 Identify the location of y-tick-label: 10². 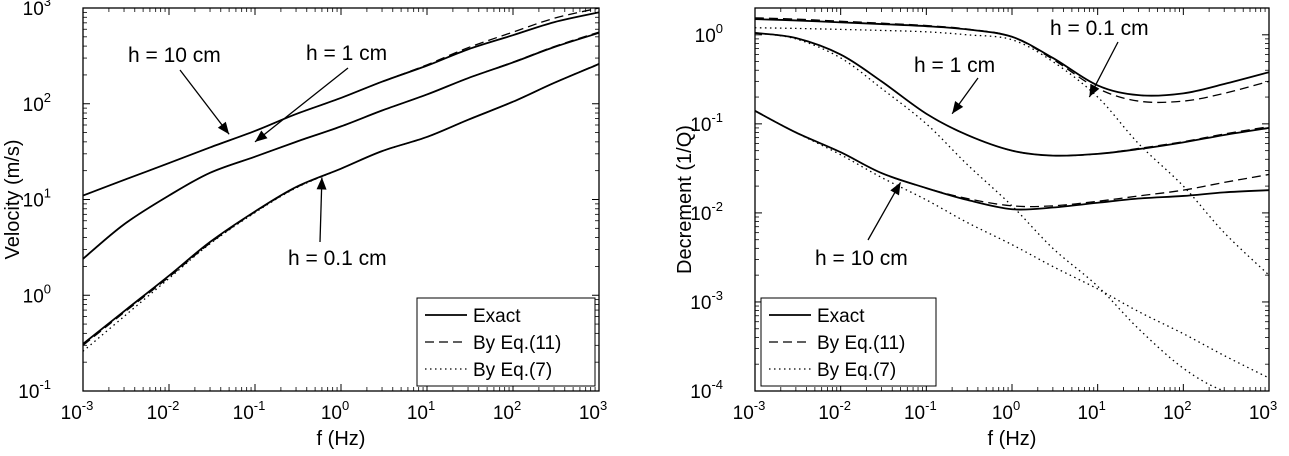
(37, 103).